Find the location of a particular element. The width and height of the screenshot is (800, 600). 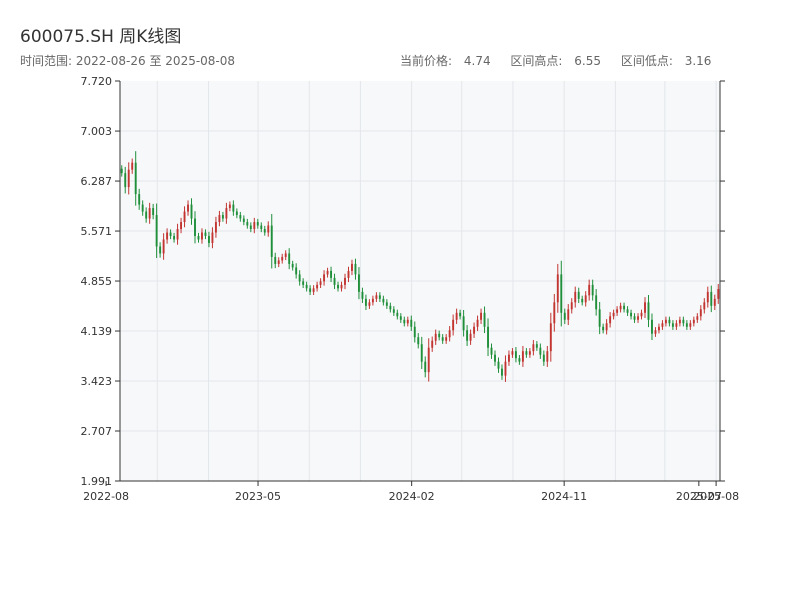

date-range-start: 2022-08-26 is located at coordinates (110, 61).